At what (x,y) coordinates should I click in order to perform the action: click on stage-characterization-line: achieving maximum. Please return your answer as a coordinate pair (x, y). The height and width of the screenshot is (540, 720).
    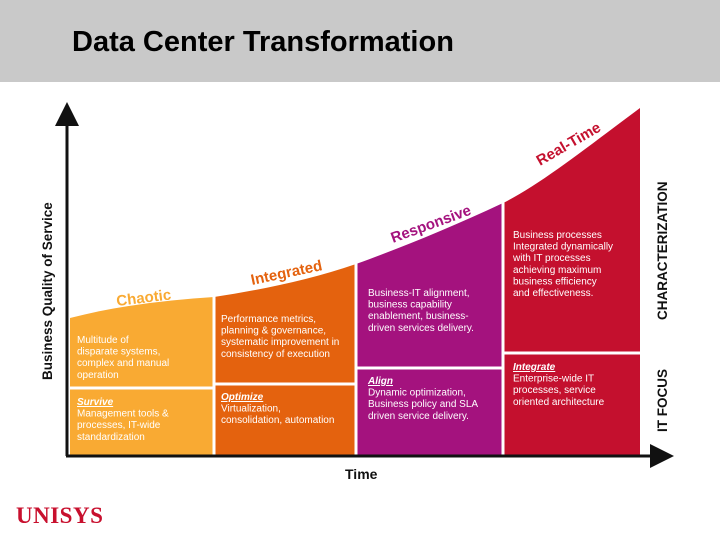
    Looking at the image, I should click on (557, 270).